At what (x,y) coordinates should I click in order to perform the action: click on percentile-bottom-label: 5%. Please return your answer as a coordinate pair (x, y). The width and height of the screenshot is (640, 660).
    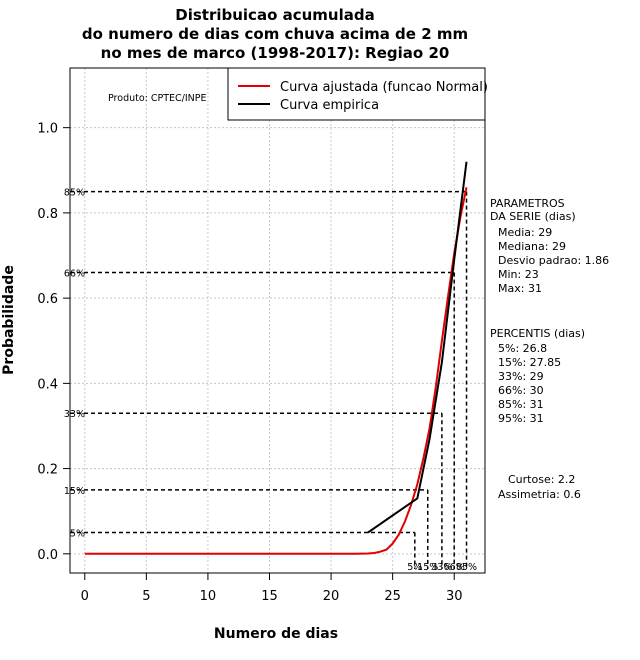
    Looking at the image, I should click on (414, 567).